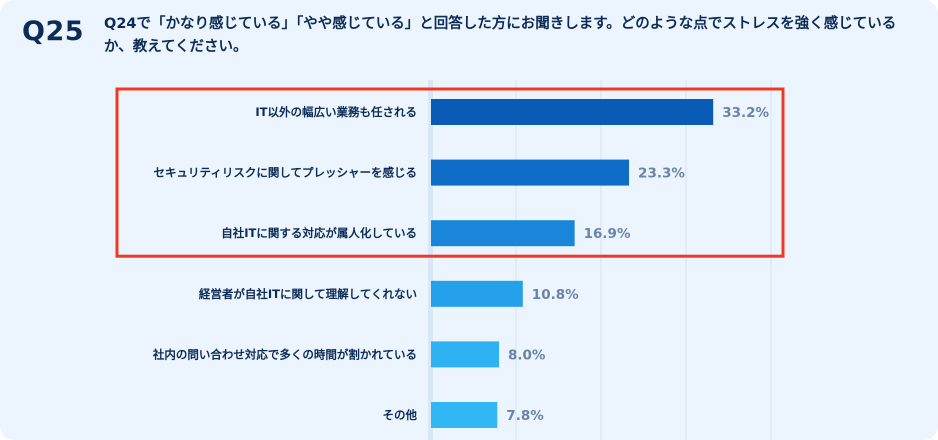 This screenshot has height=440, width=938. Describe the element at coordinates (525, 416) in the screenshot. I see `value-label: 7.8%` at that location.